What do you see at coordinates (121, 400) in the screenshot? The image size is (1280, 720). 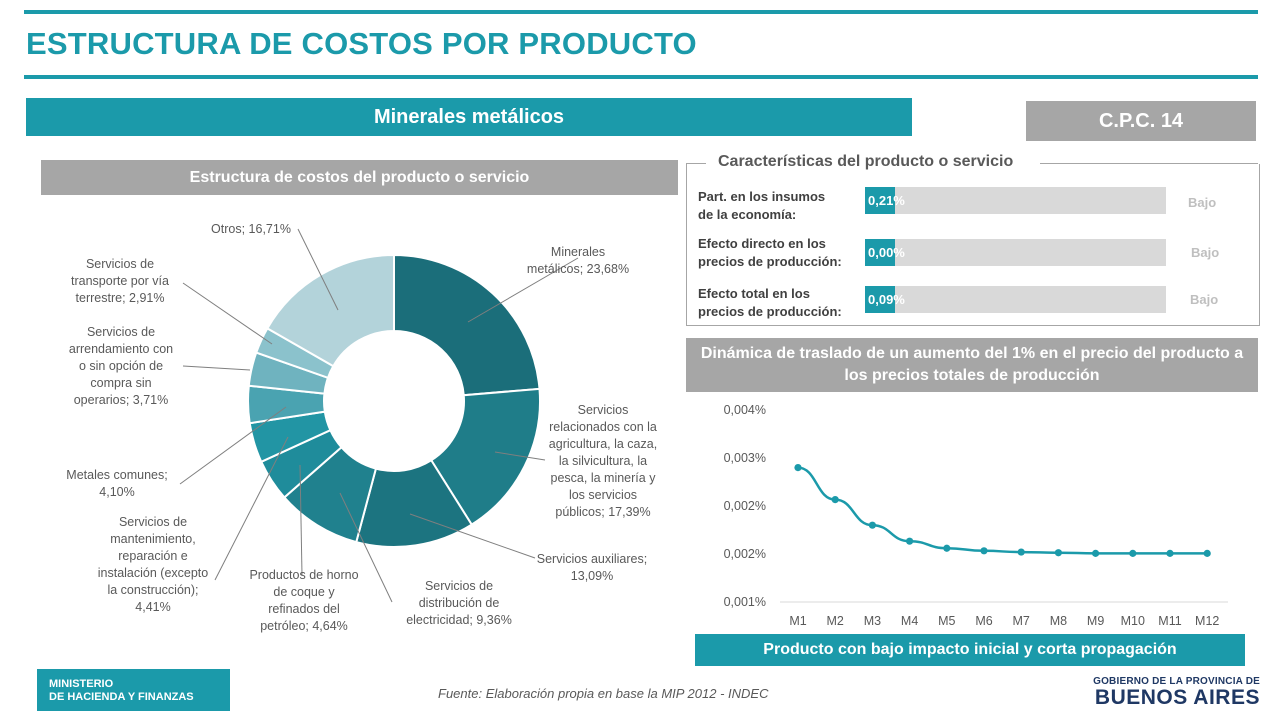 I see `donut-slice-label-line: operarios; 3,71%` at bounding box center [121, 400].